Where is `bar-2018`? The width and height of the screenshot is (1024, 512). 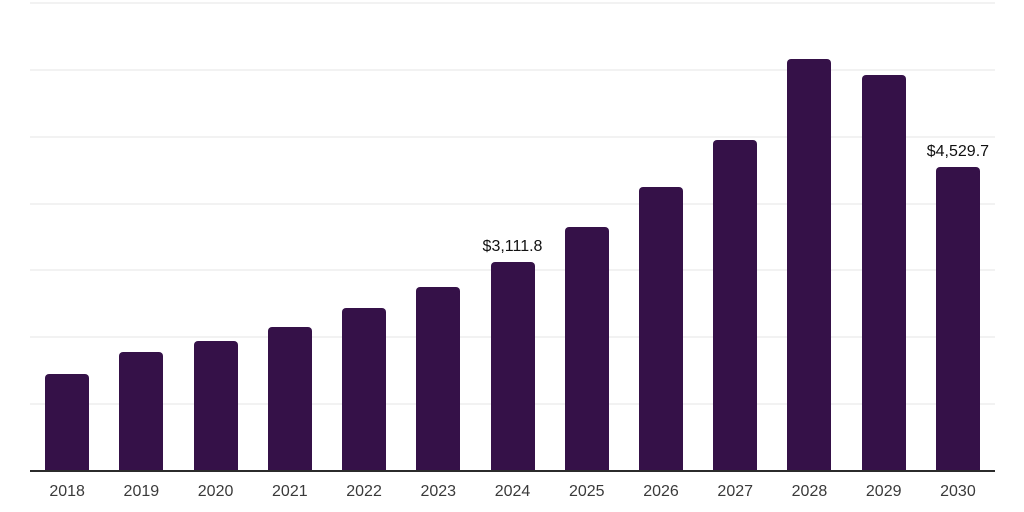
bar-2018 is located at coordinates (67, 421).